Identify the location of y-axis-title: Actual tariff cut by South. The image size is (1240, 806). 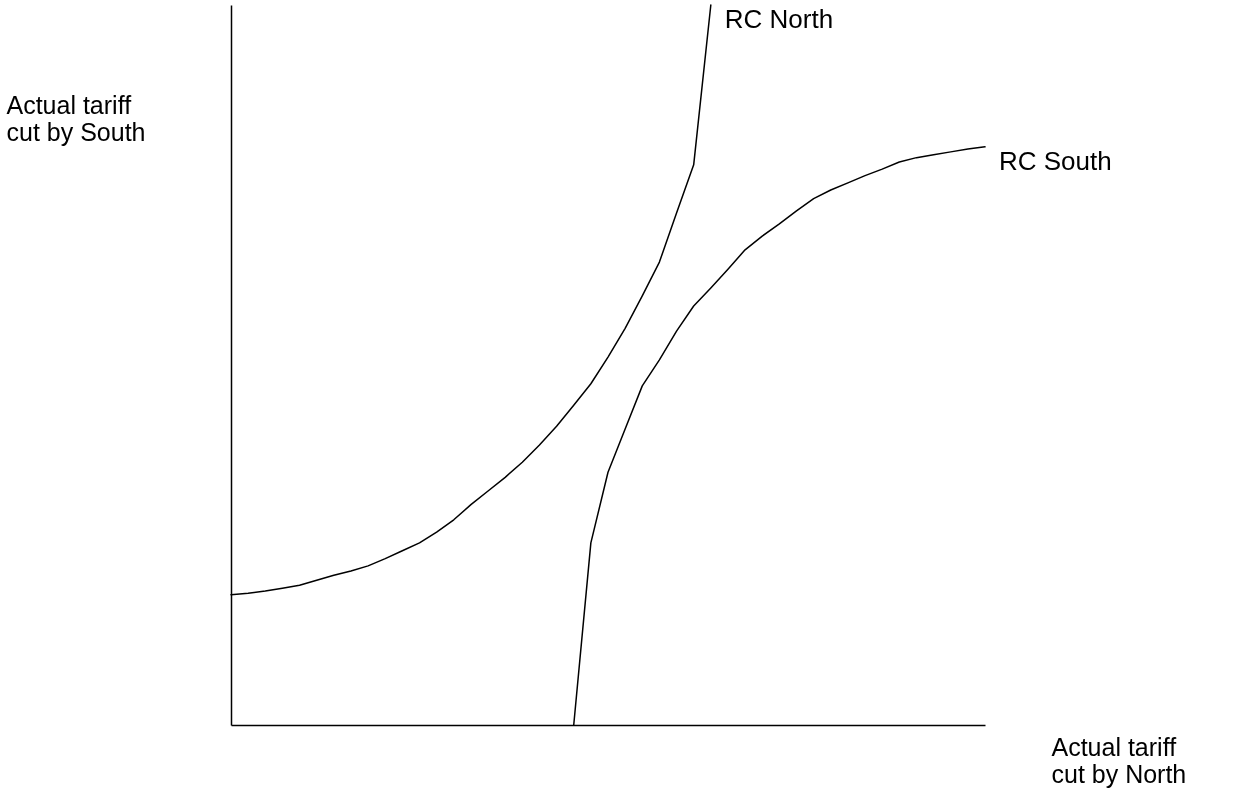
(76, 118).